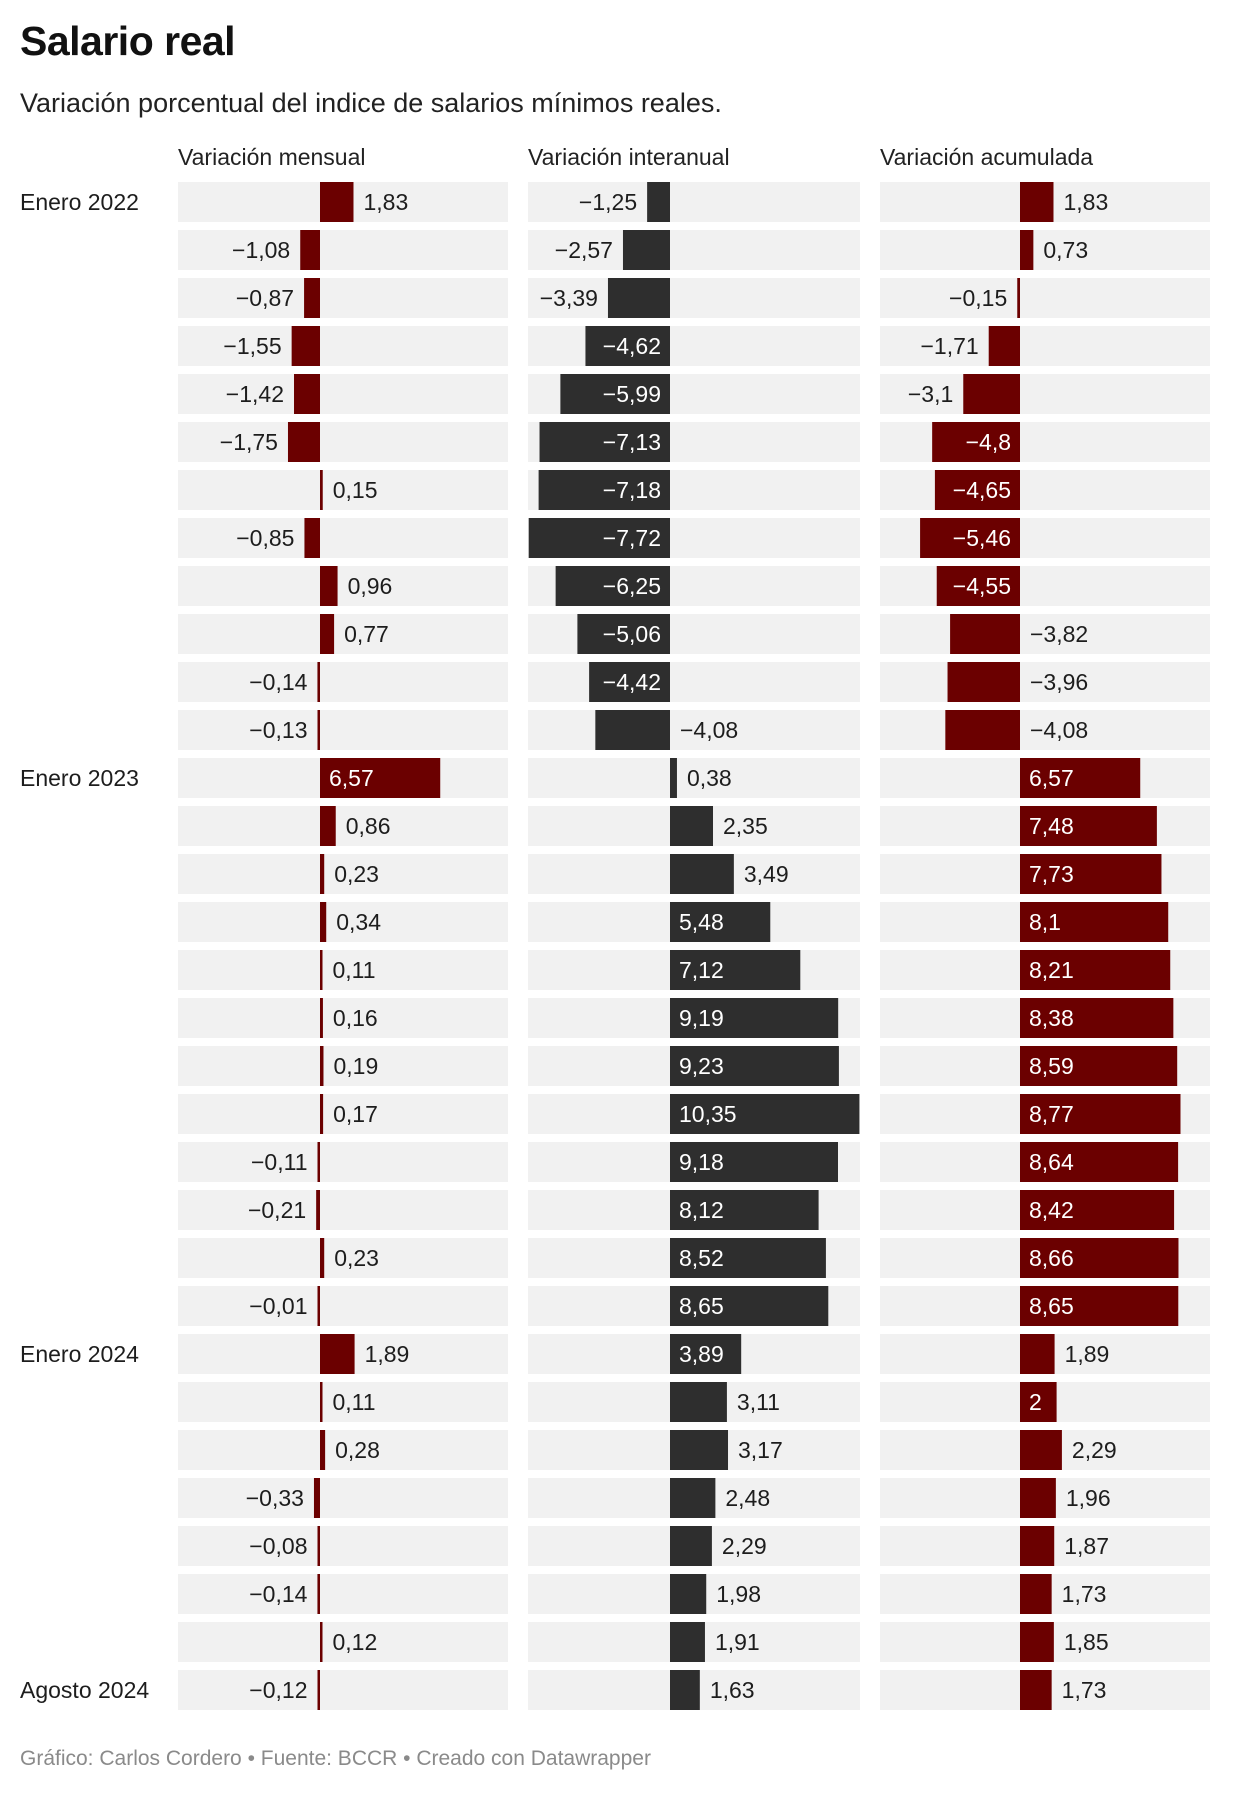 This screenshot has height=1796, width=1240. What do you see at coordinates (343, 538) in the screenshot?
I see `bar-row: −0,85` at bounding box center [343, 538].